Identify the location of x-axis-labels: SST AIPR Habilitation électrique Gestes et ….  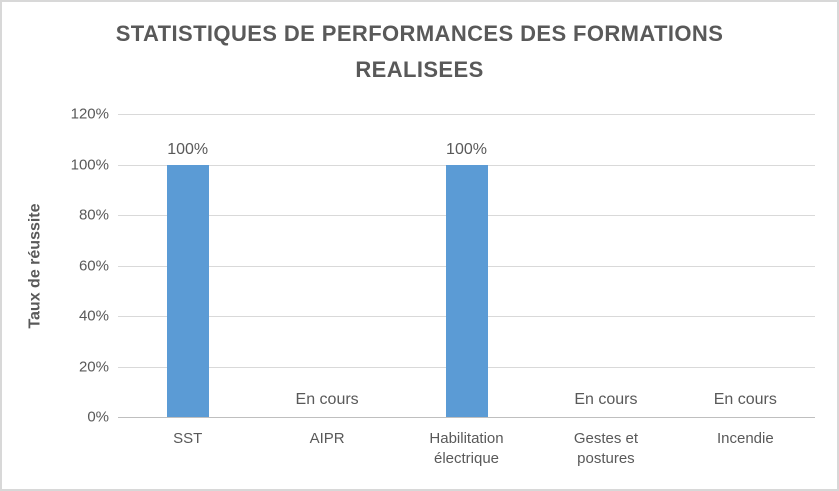
(466, 449).